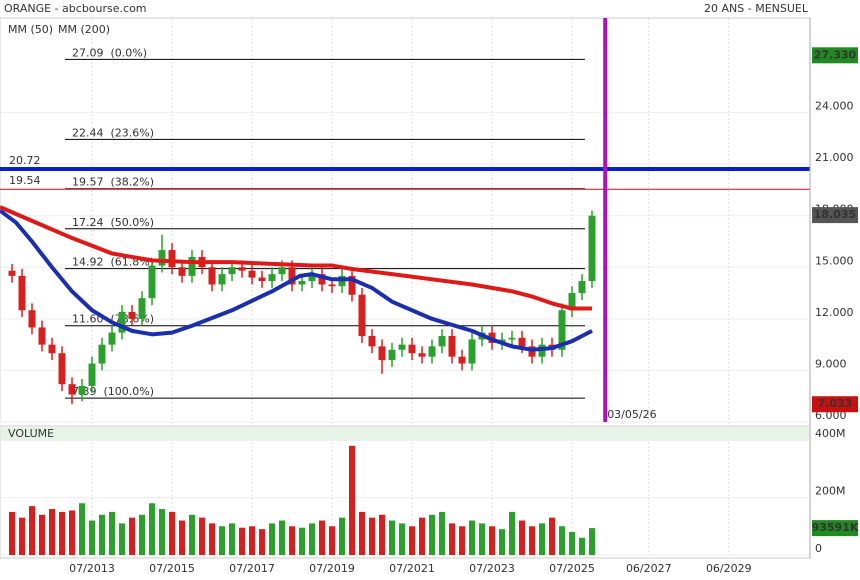 The image size is (860, 580). I want to click on volume-tick-label: 0, so click(818, 548).